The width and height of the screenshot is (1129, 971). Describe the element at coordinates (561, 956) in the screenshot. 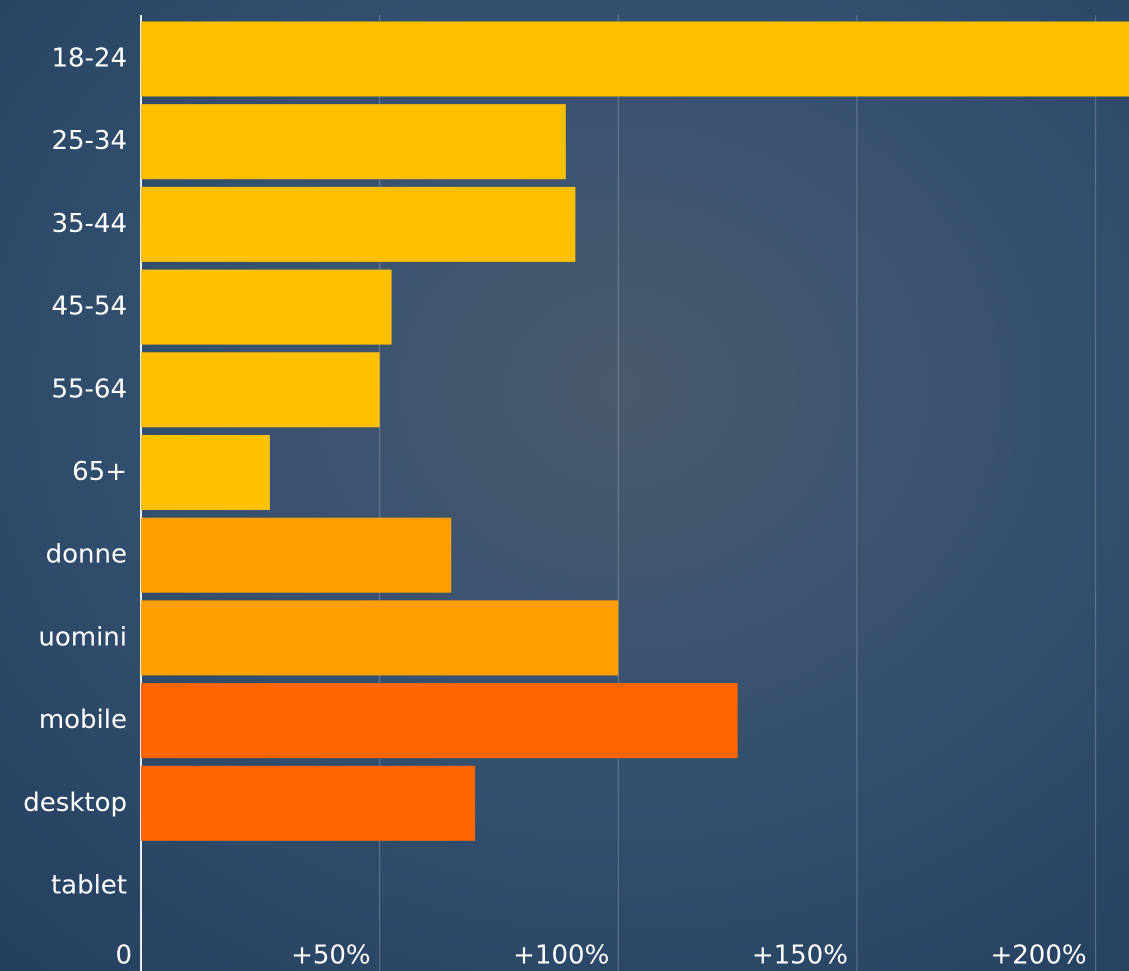

I see `x-tick-label: +100%` at that location.